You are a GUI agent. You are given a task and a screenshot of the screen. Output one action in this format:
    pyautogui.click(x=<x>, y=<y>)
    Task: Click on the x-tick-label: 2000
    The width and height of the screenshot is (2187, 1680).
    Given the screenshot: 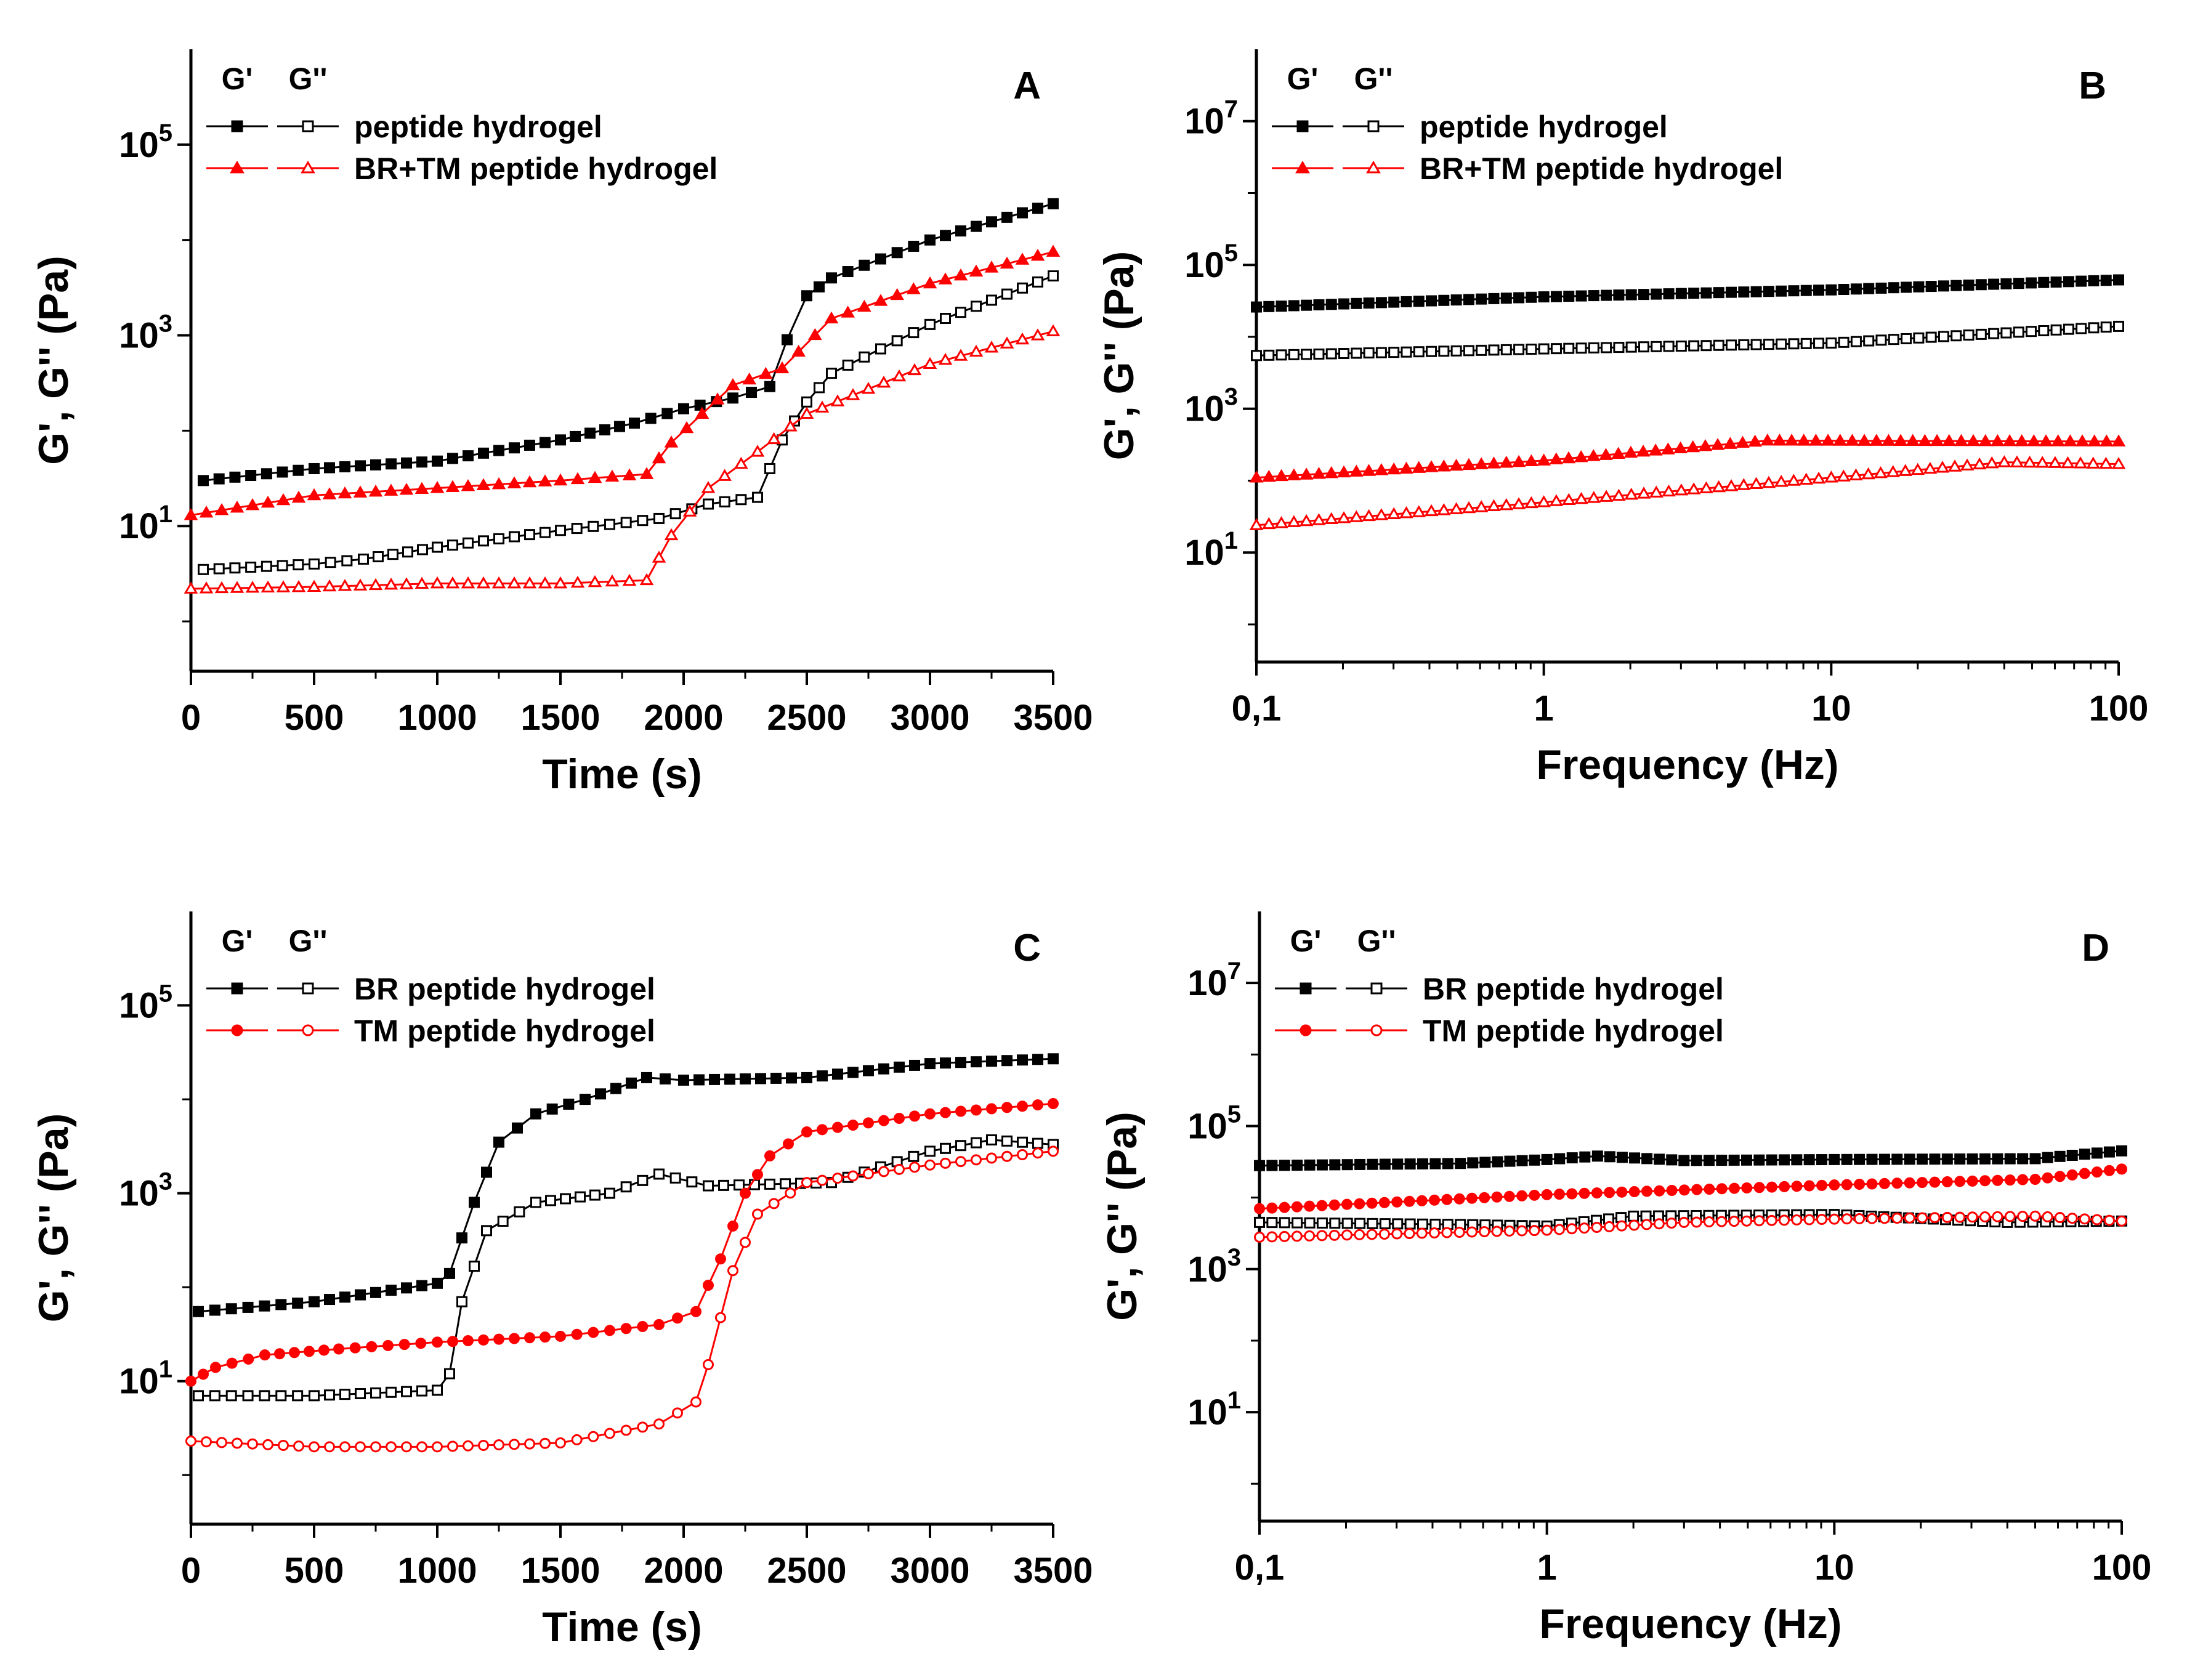 What is the action you would take?
    pyautogui.click(x=683, y=718)
    